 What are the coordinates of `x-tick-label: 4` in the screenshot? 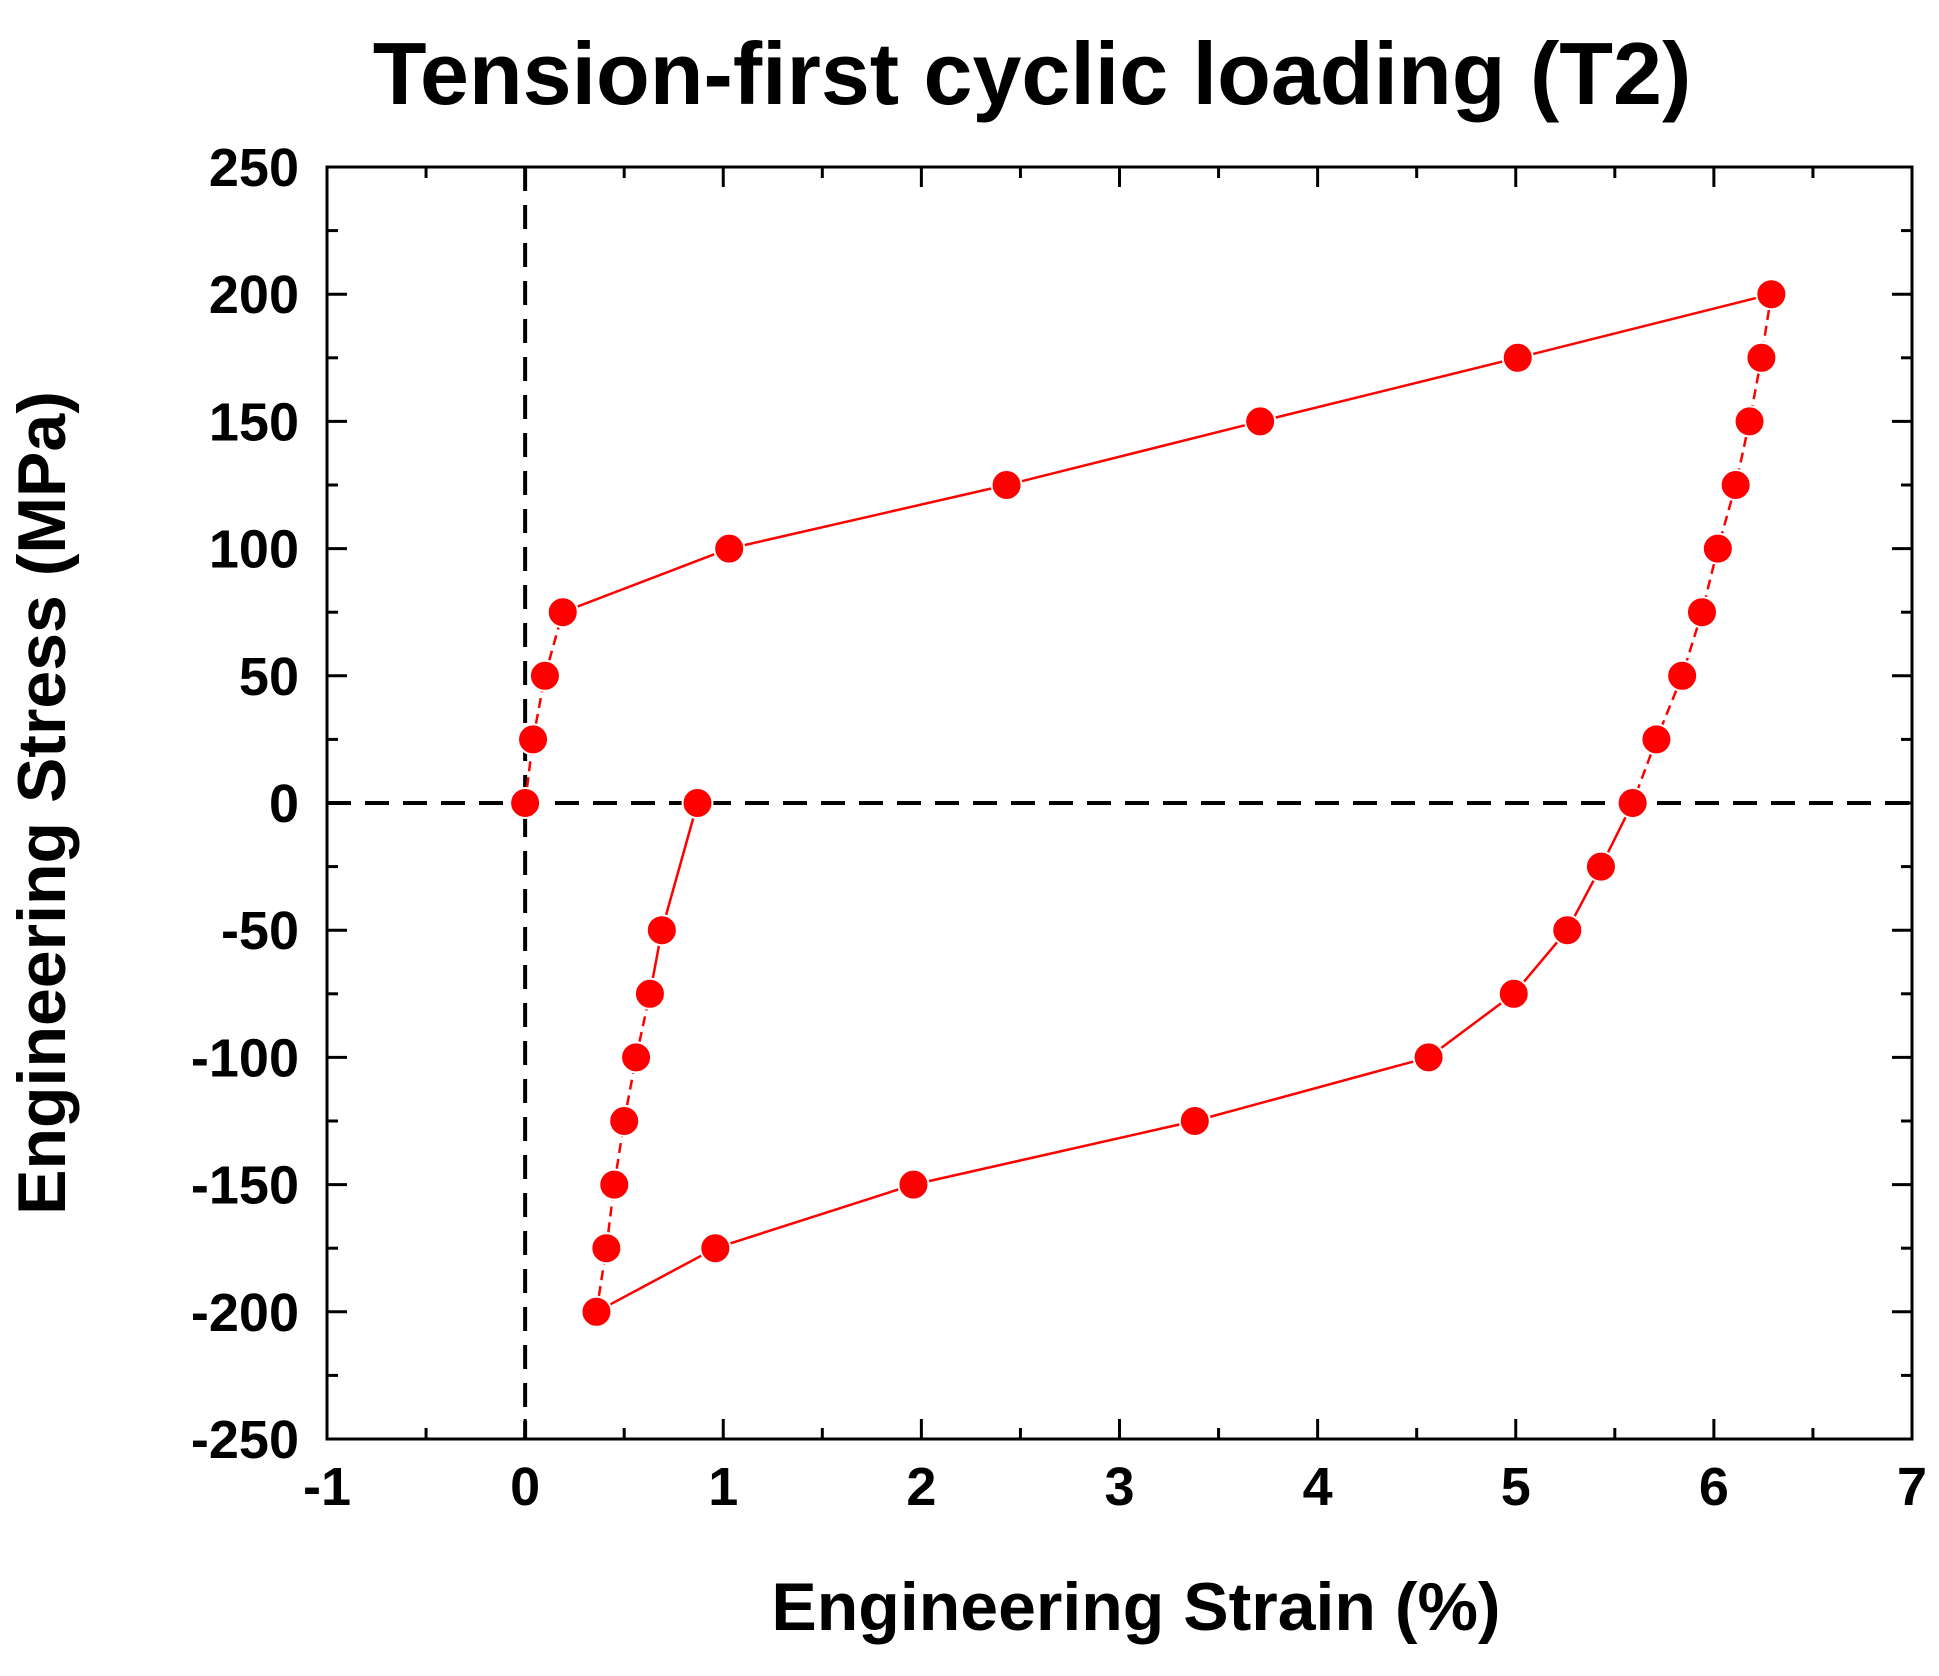 It's located at (1318, 1487).